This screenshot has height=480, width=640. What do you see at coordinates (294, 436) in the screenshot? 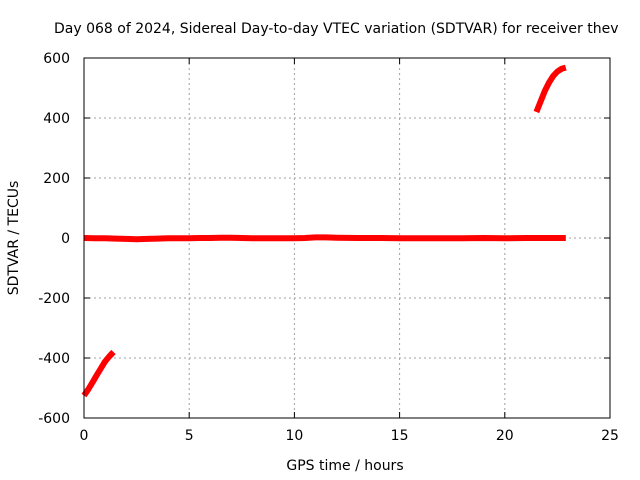
I see `x-tick-label: 10` at bounding box center [294, 436].